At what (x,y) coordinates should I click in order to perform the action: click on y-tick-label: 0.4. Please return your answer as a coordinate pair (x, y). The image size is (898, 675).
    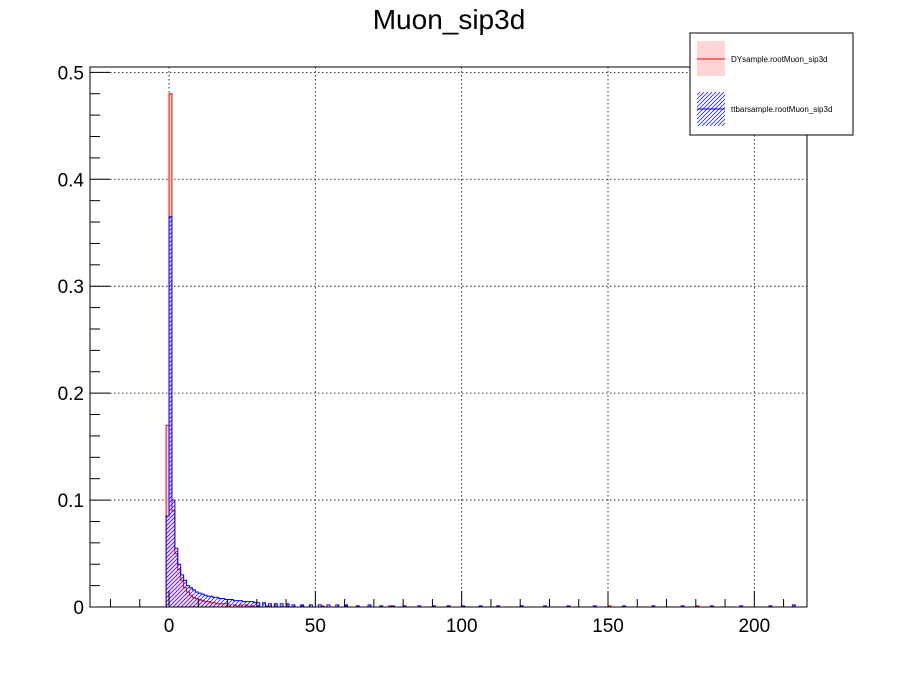
    Looking at the image, I should click on (71, 180).